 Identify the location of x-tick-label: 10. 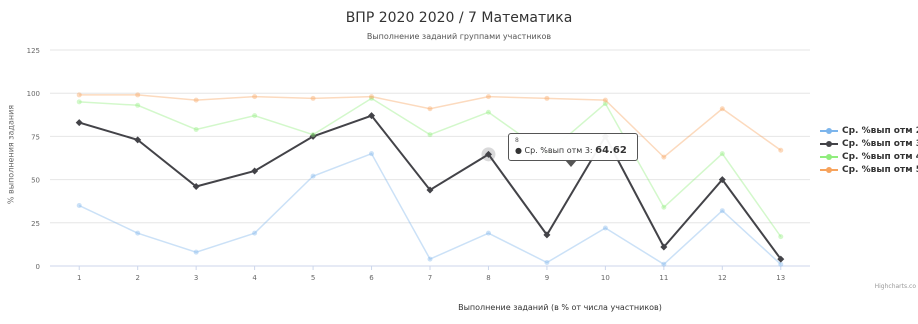
(605, 278).